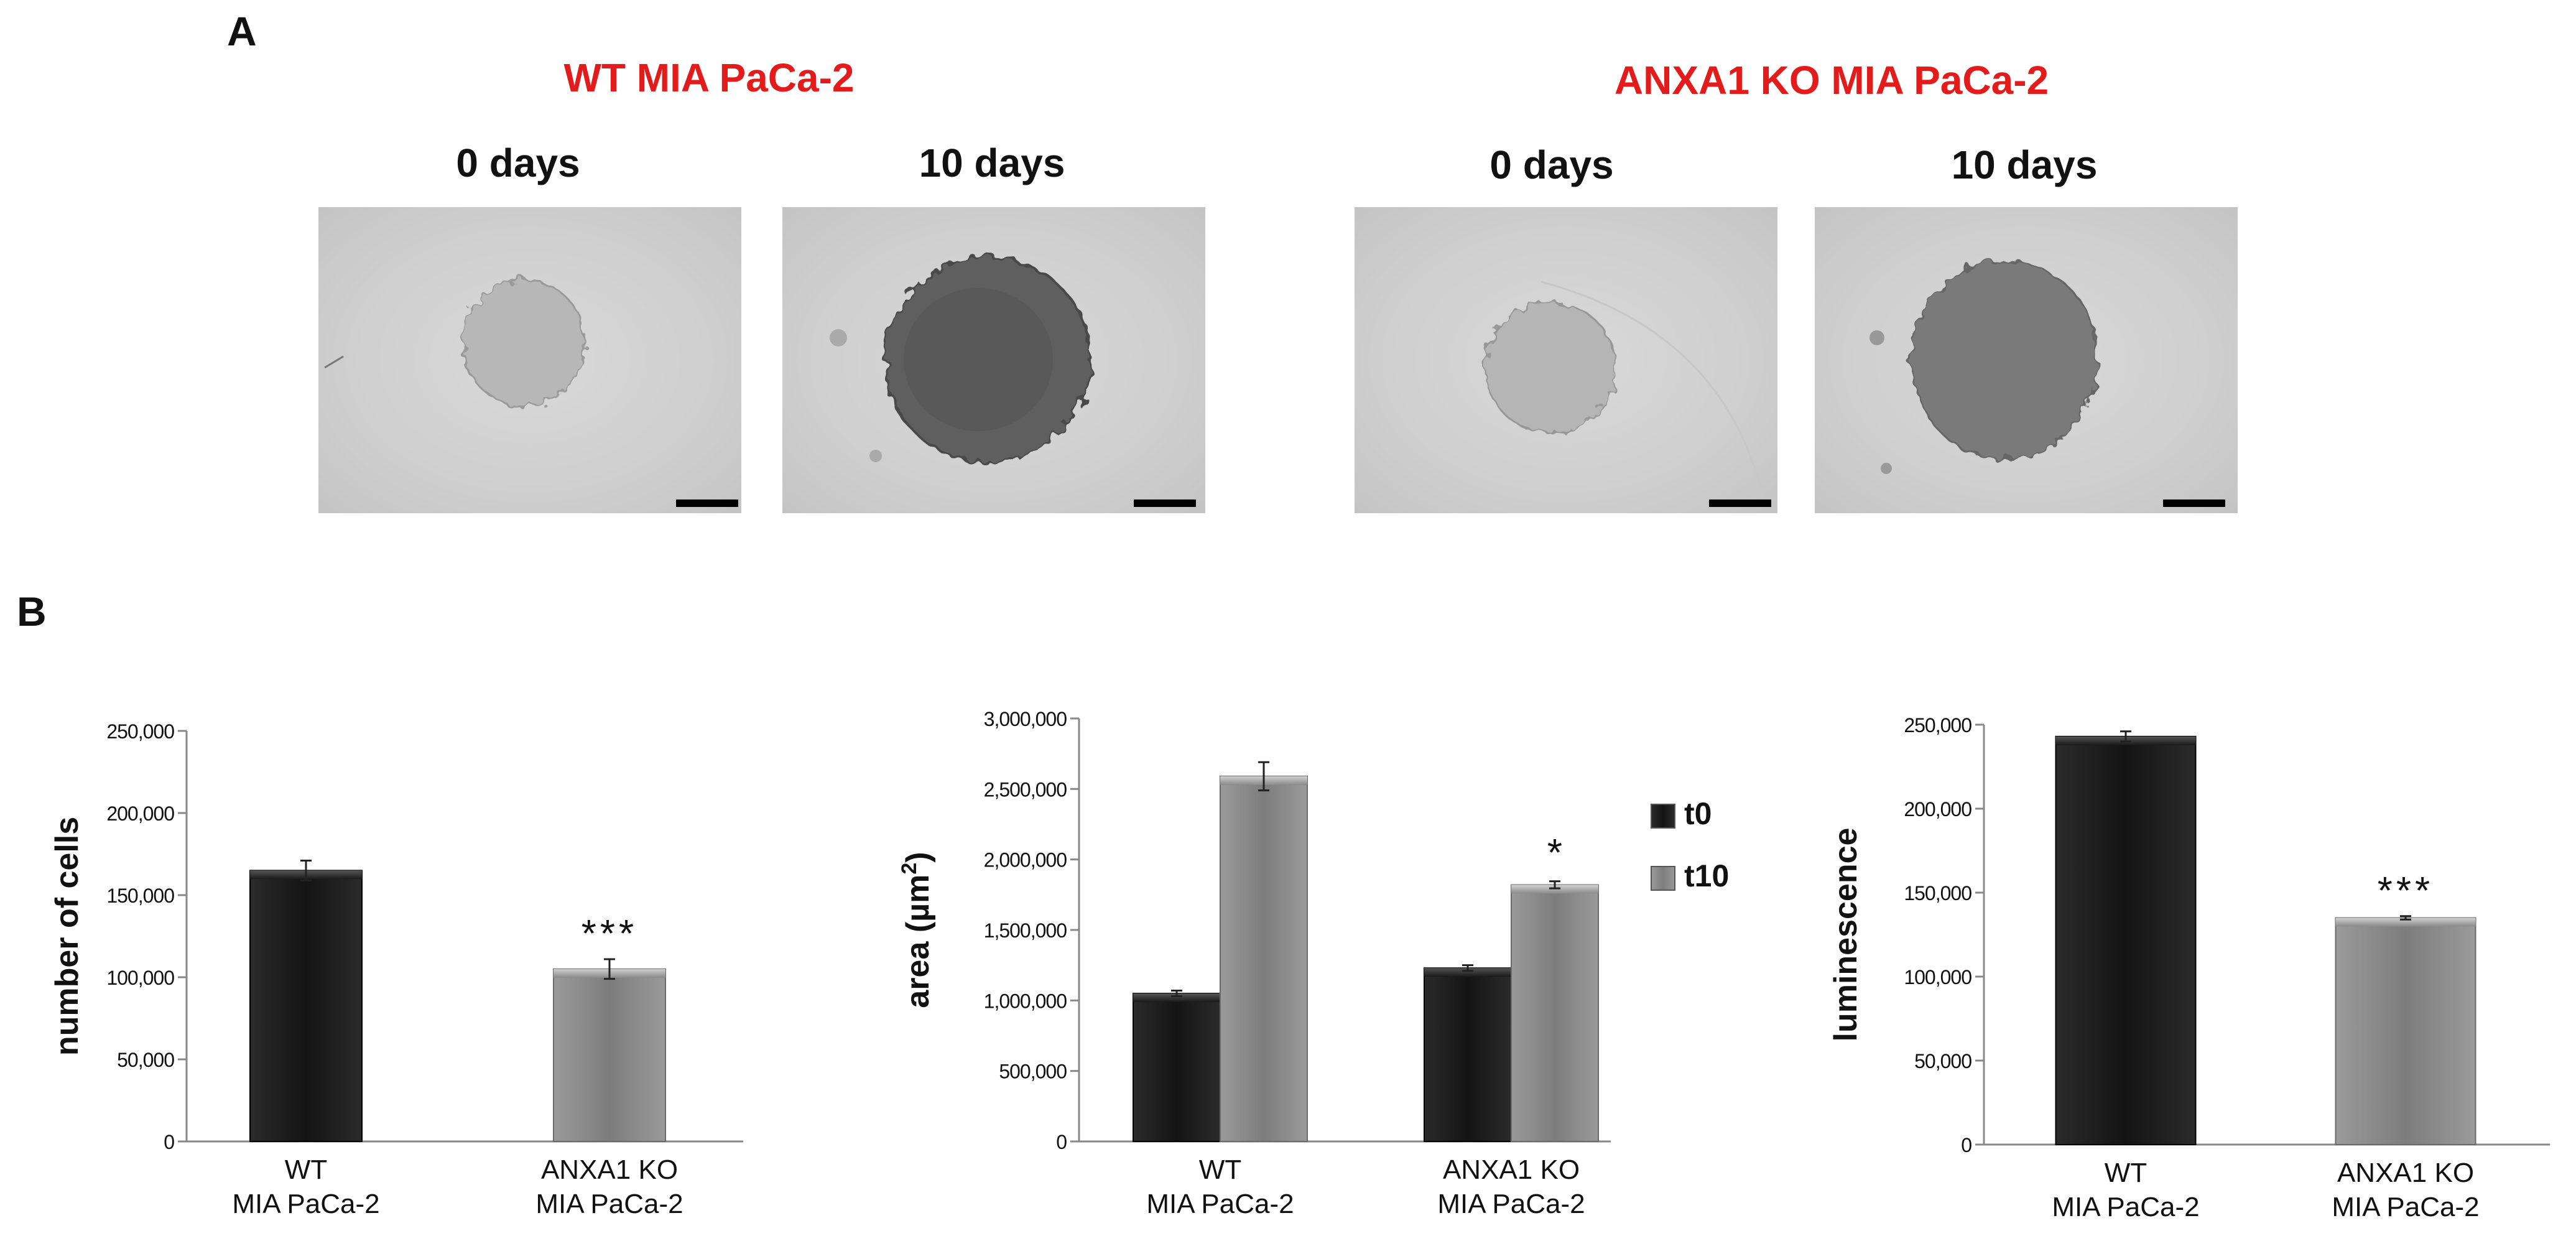 Image resolution: width=2576 pixels, height=1236 pixels. I want to click on wt-day10-label: 10 days, so click(992, 163).